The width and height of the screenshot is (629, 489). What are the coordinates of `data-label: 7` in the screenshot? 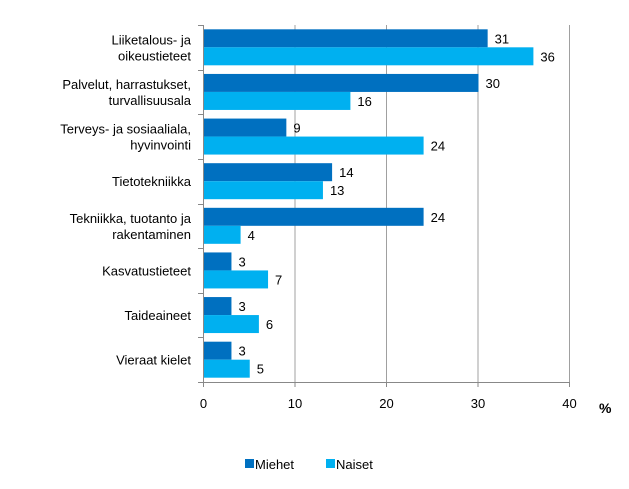 It's located at (278, 279).